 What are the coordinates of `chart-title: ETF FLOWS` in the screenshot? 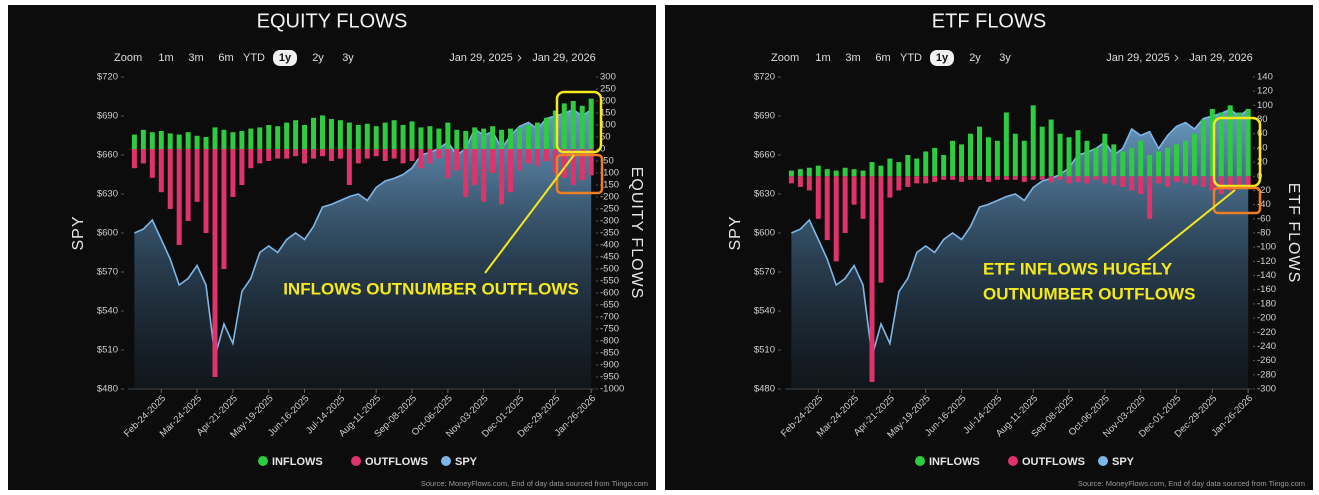 It's located at (989, 21).